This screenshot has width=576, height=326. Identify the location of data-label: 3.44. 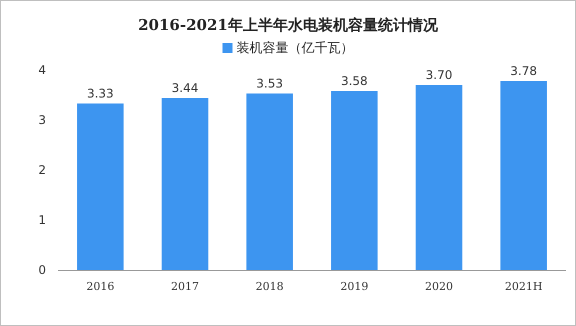
(185, 88).